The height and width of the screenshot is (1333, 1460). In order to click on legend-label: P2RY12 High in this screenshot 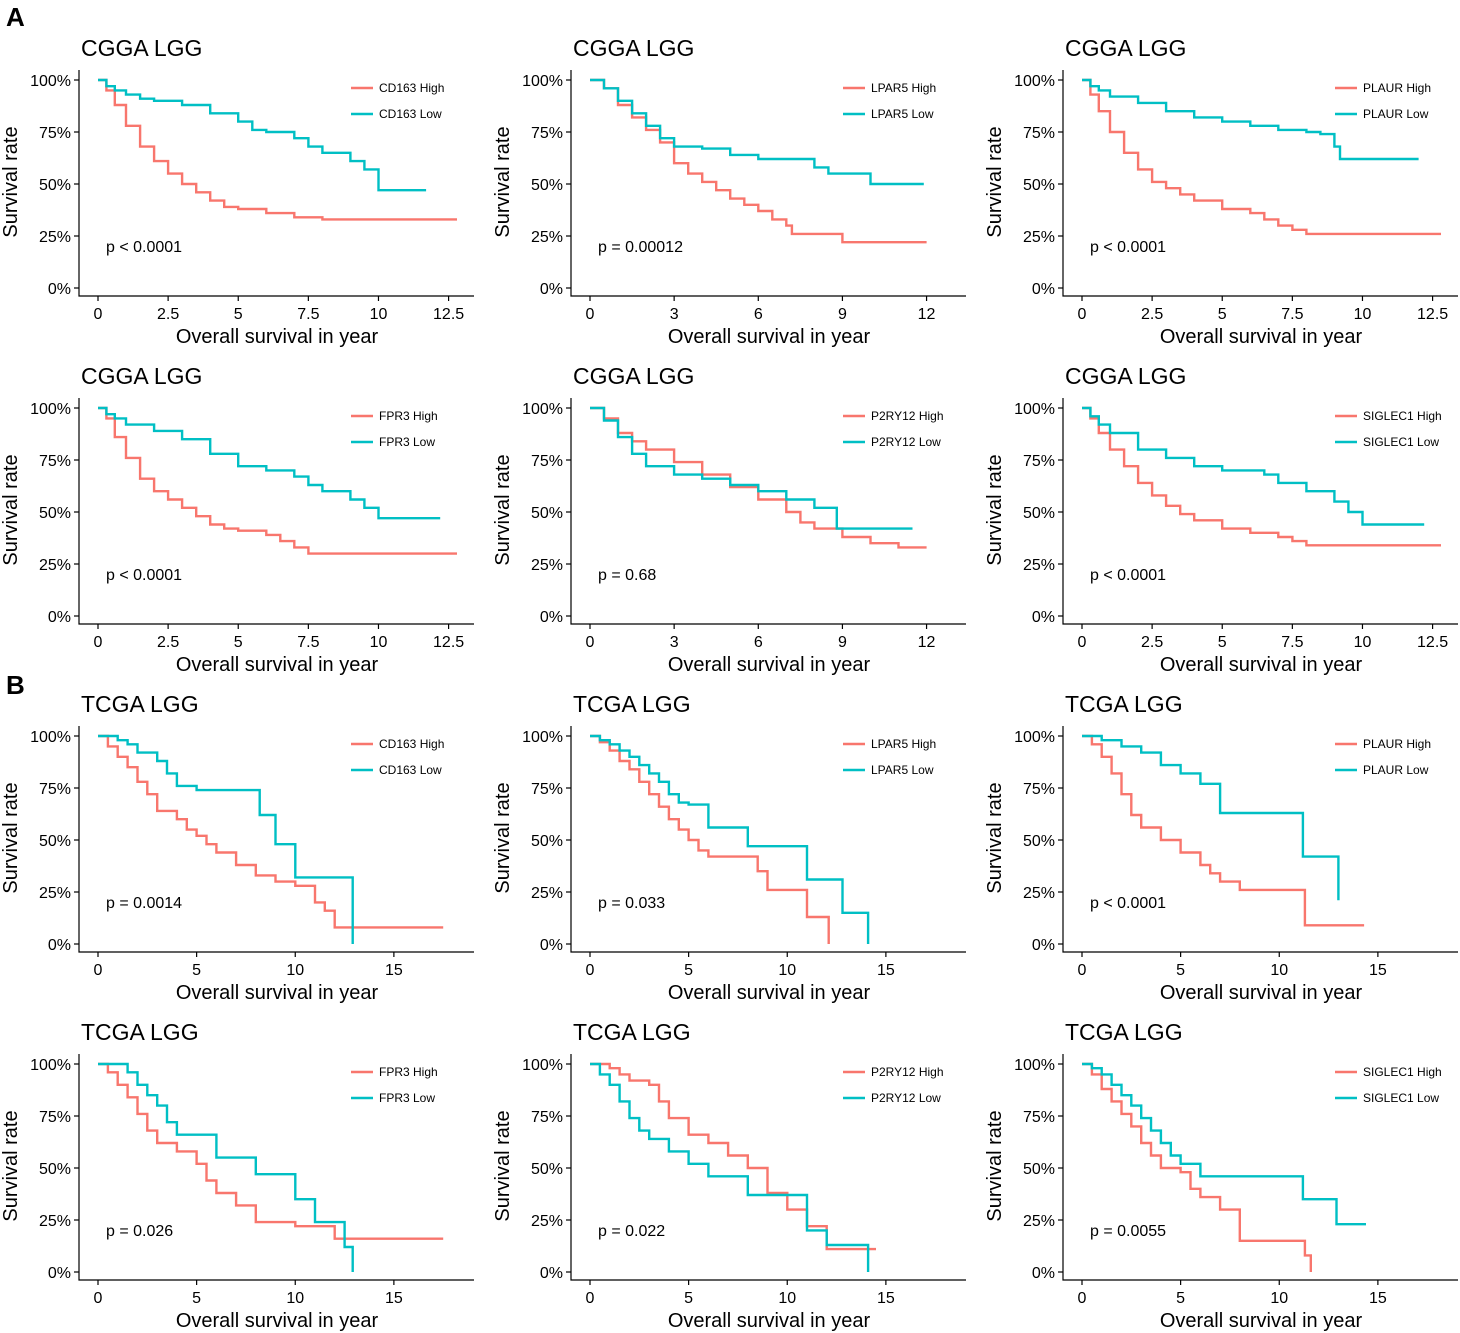, I will do `click(907, 416)`.